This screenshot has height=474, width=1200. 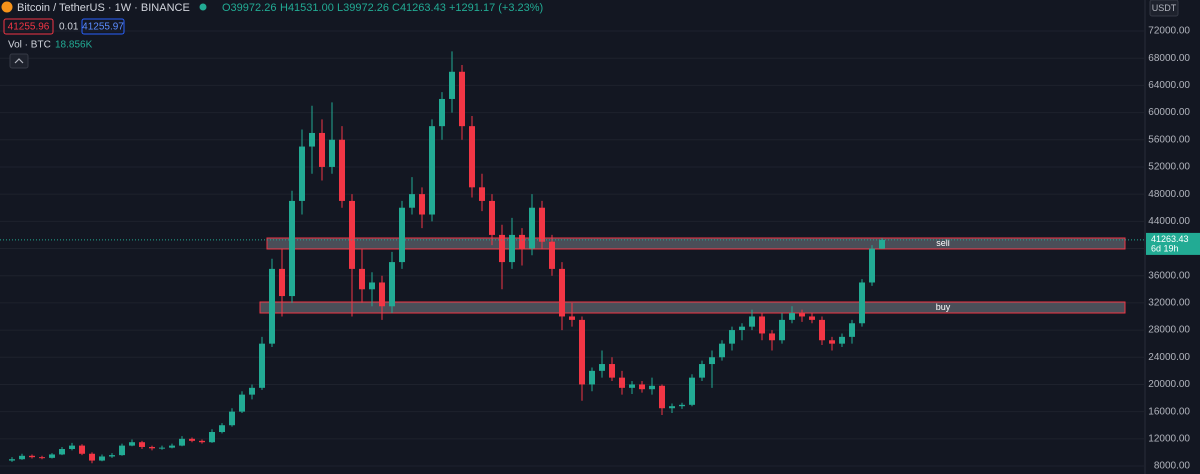 What do you see at coordinates (1169, 85) in the screenshot?
I see `y-tick-label: 64000.00` at bounding box center [1169, 85].